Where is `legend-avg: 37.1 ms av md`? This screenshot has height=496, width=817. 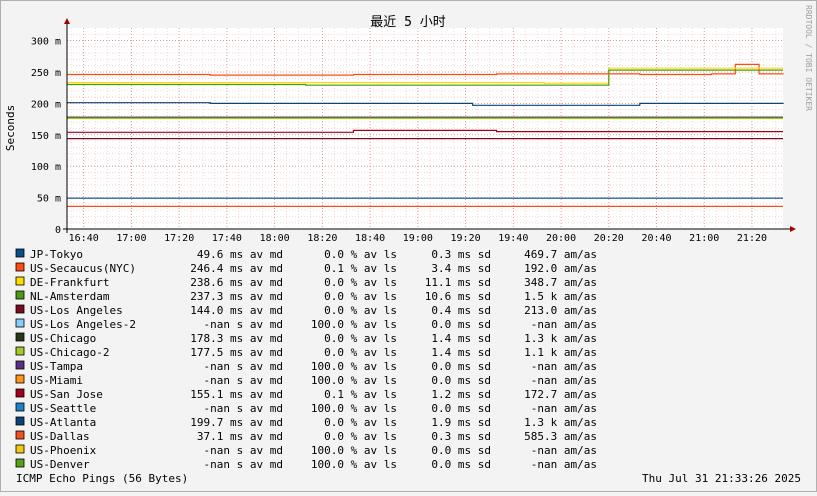 legend-avg: 37.1 ms av md is located at coordinates (240, 436).